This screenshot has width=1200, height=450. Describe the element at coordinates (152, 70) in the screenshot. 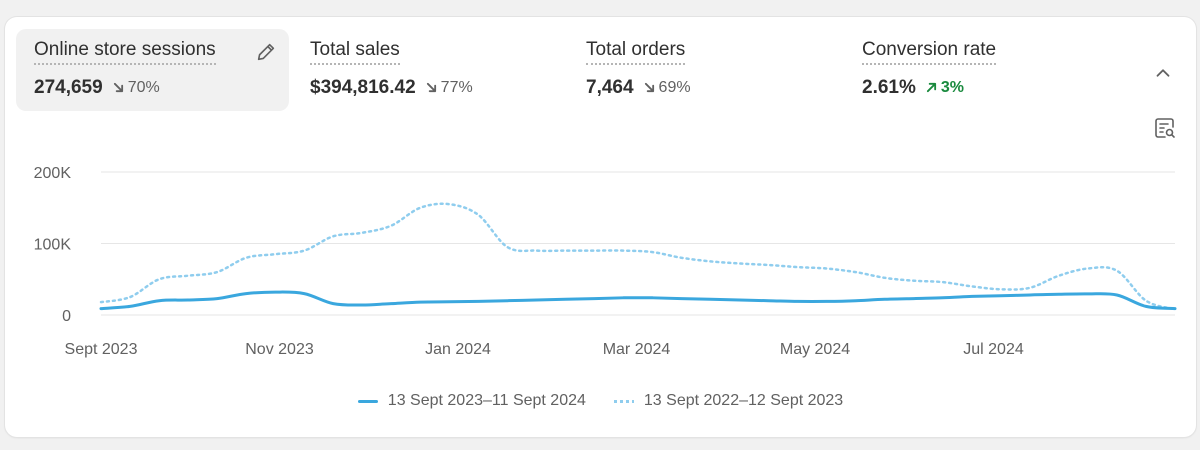

I see `metric-online-store-sessions: Online store sessions 274,659 70%` at that location.